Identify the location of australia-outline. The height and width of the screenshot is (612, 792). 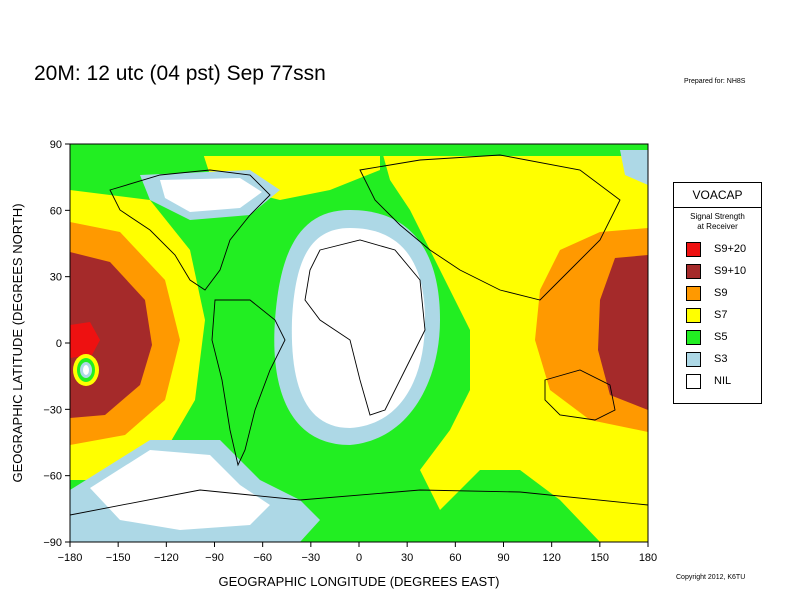
(580, 395).